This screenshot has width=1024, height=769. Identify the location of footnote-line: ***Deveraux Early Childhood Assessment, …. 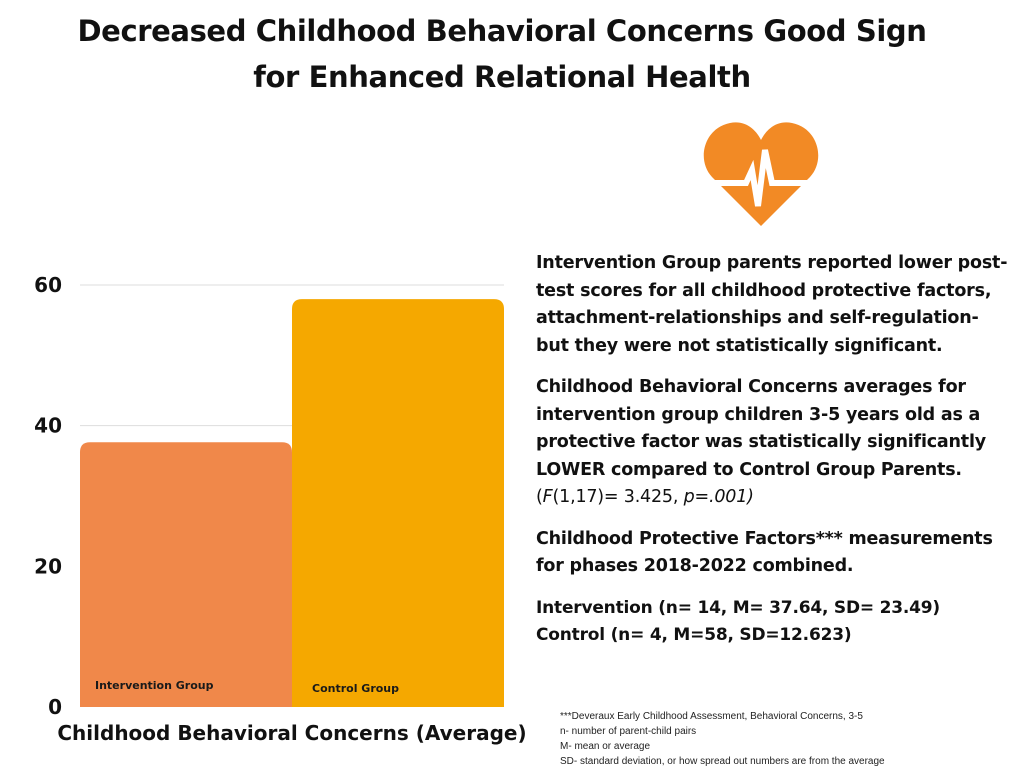
(711, 716).